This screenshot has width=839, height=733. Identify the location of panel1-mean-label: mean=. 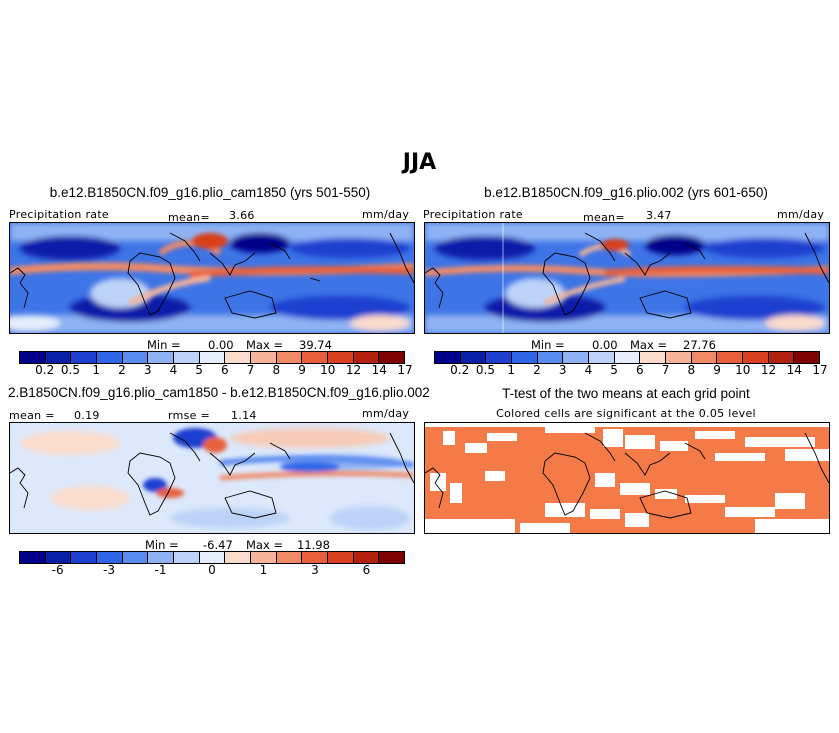
(189, 217).